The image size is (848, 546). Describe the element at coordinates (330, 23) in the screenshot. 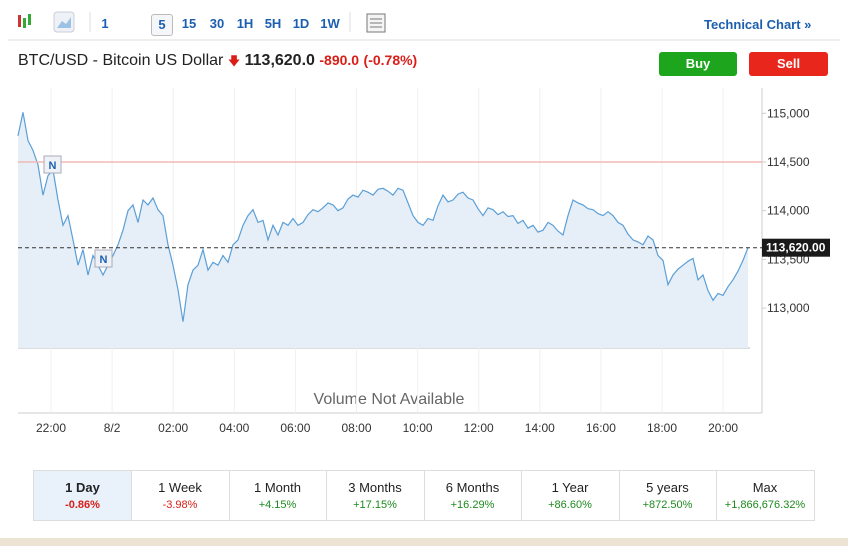

I see `interval-button: 1W` at that location.